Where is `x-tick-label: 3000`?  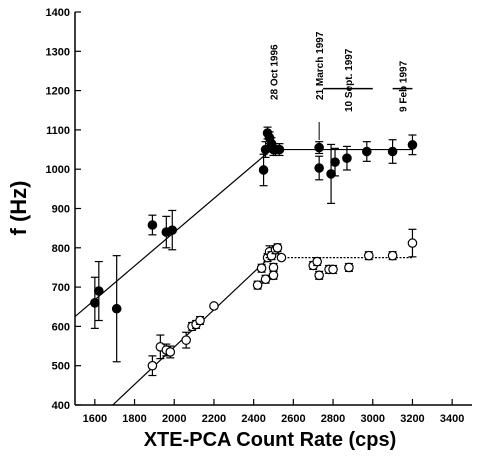 x-tick-label: 3000 is located at coordinates (373, 419).